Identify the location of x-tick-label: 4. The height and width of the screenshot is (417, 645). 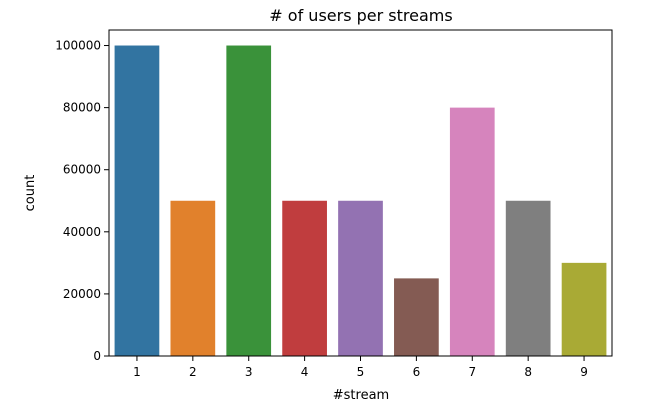
(305, 372).